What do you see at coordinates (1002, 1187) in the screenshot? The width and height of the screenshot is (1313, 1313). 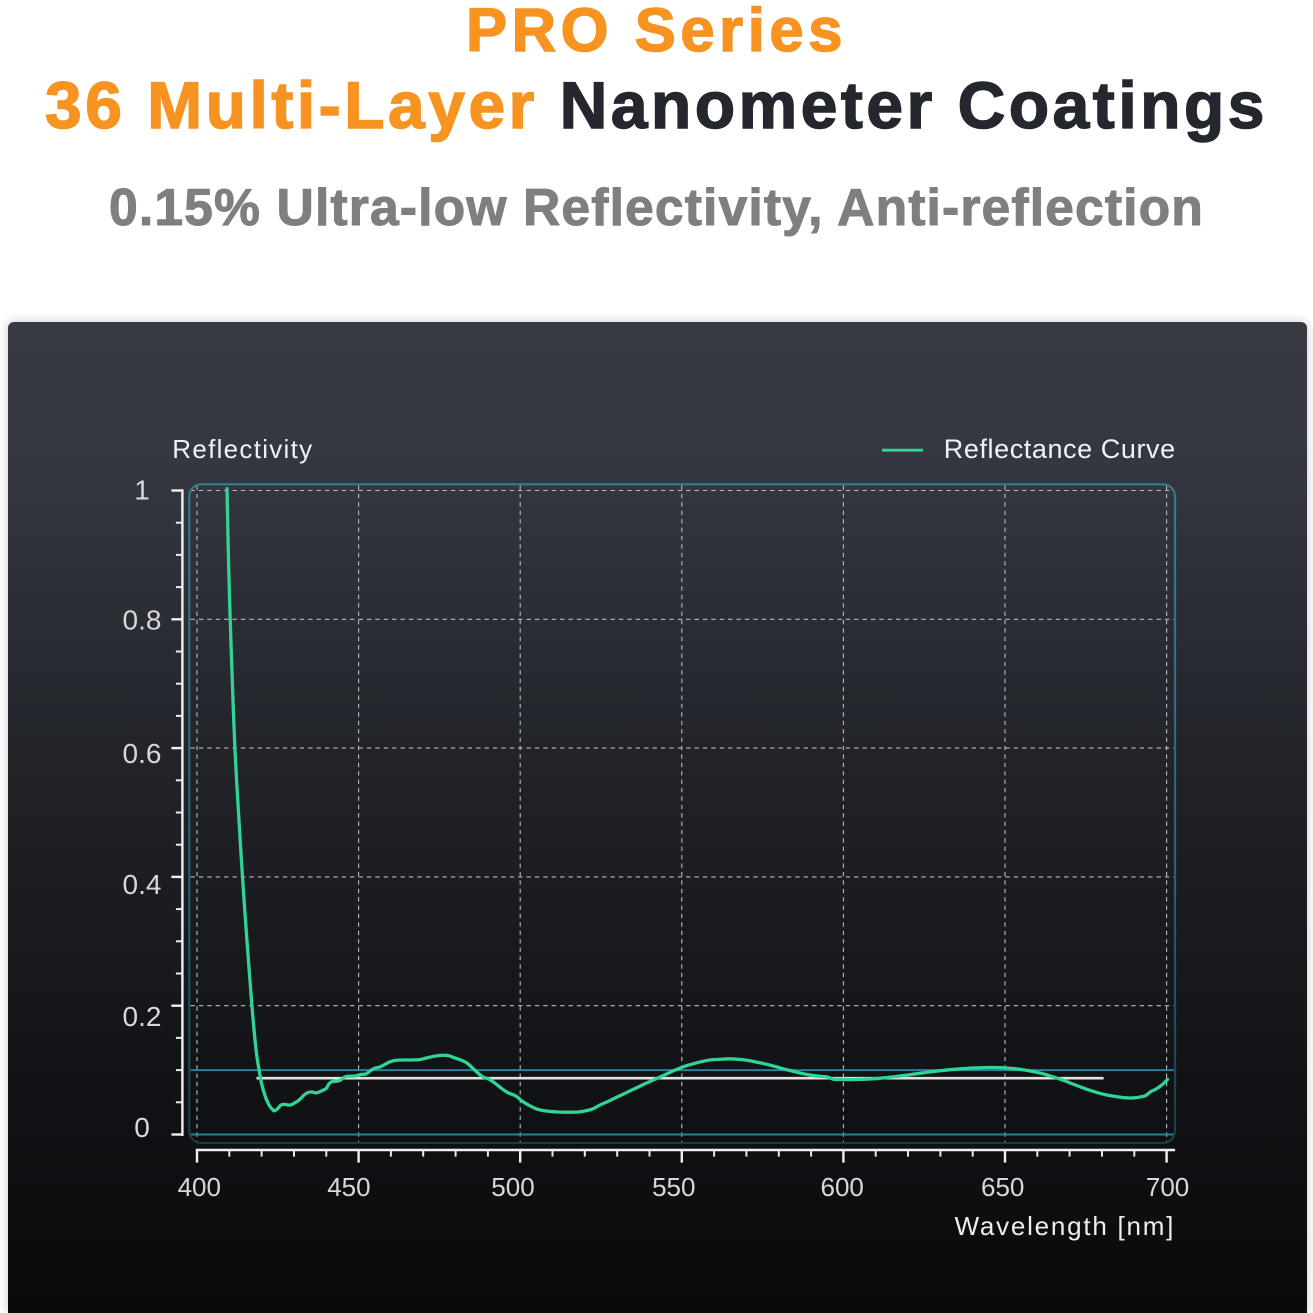 I see `svg-text: 650` at bounding box center [1002, 1187].